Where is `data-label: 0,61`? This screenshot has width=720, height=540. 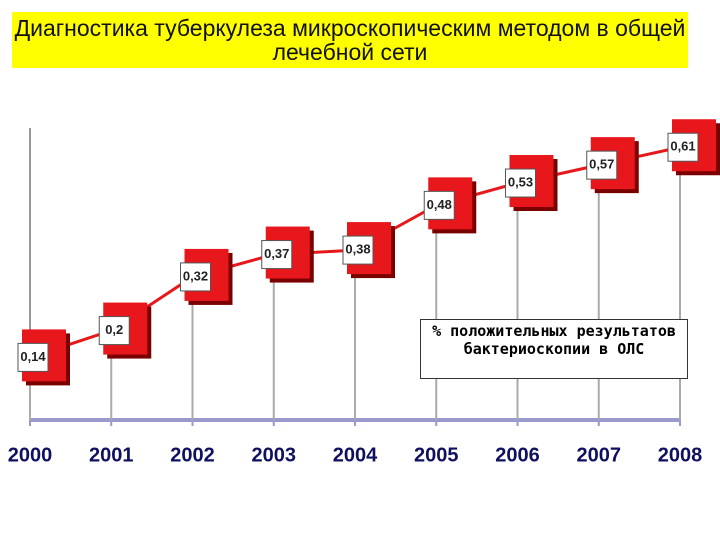
data-label: 0,61 is located at coordinates (682, 146).